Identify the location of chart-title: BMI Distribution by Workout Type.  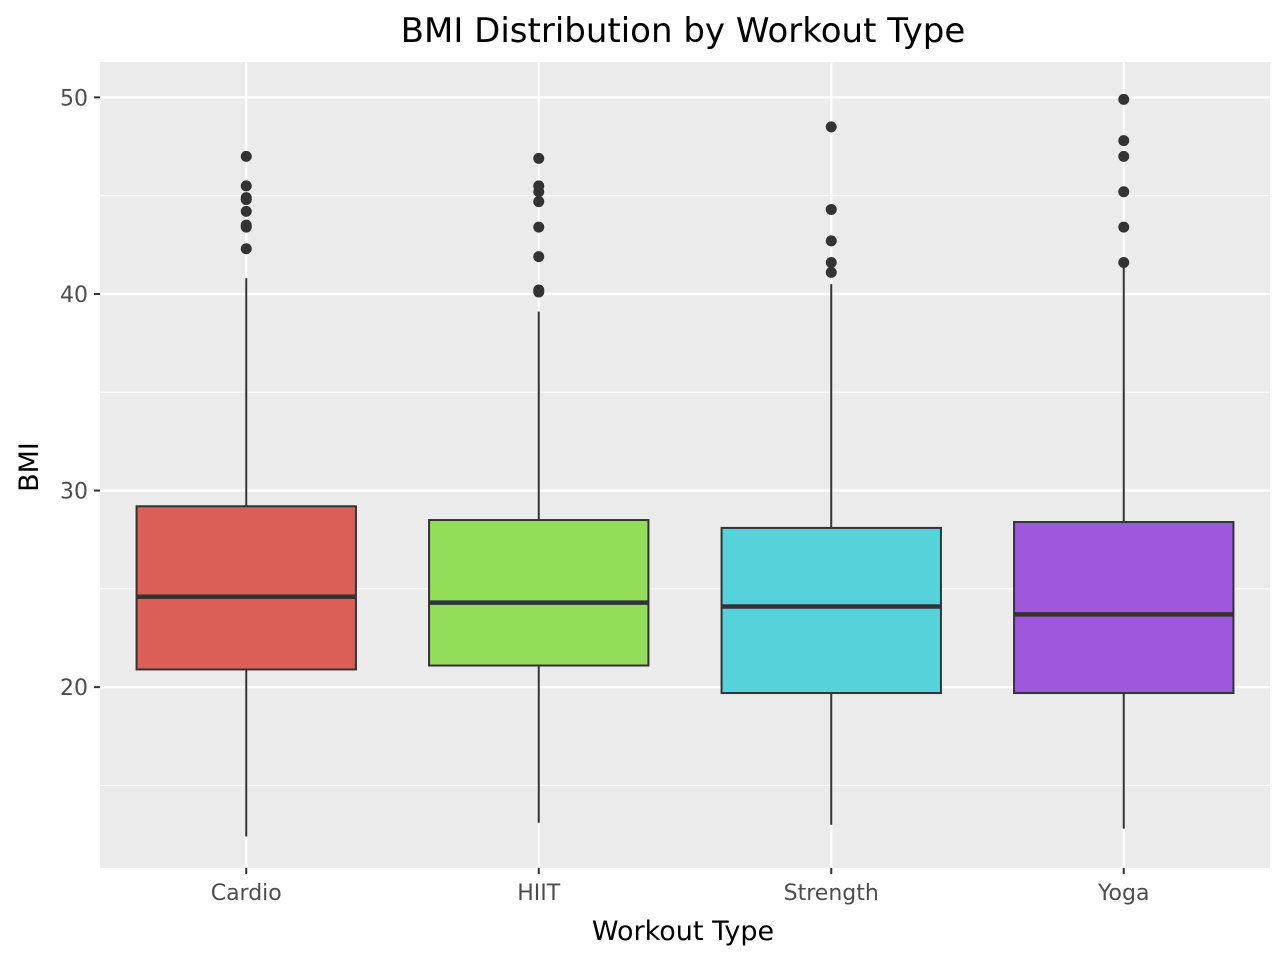
(683, 31).